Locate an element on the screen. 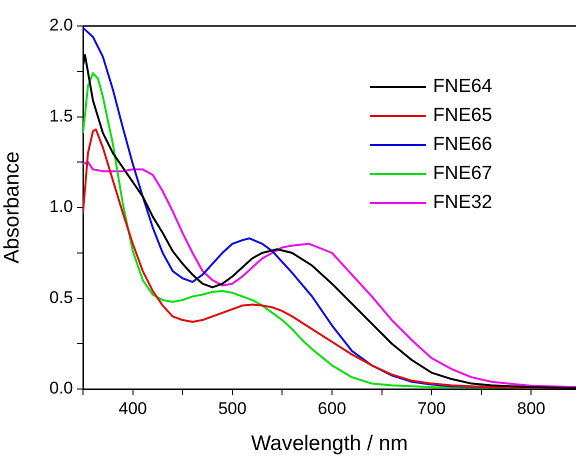 The width and height of the screenshot is (576, 457). legend-label: FNE65 is located at coordinates (462, 116).